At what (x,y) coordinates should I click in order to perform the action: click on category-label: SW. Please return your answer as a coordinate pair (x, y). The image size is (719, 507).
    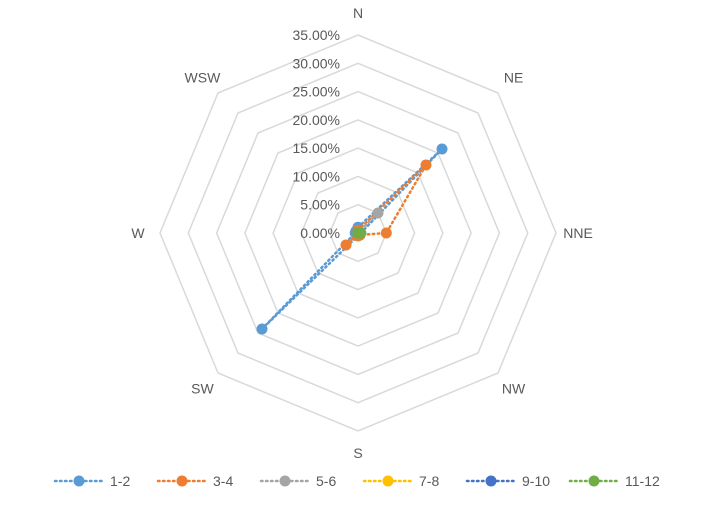
    Looking at the image, I should click on (202, 389).